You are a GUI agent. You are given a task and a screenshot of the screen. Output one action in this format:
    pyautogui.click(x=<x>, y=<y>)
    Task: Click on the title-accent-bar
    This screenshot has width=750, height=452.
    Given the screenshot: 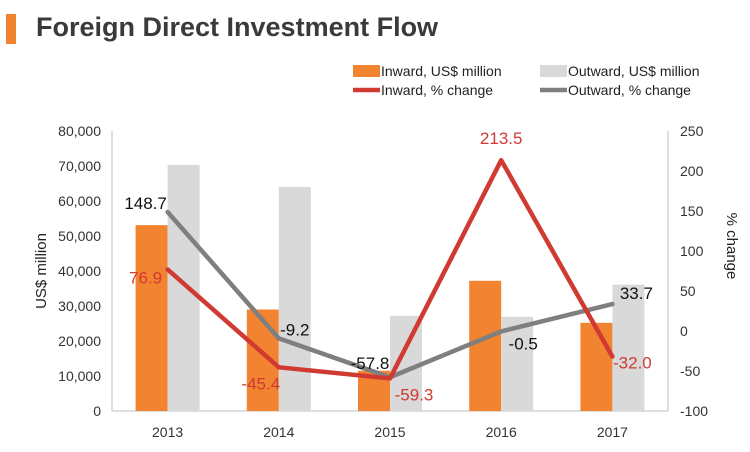 What is the action you would take?
    pyautogui.click(x=11, y=29)
    